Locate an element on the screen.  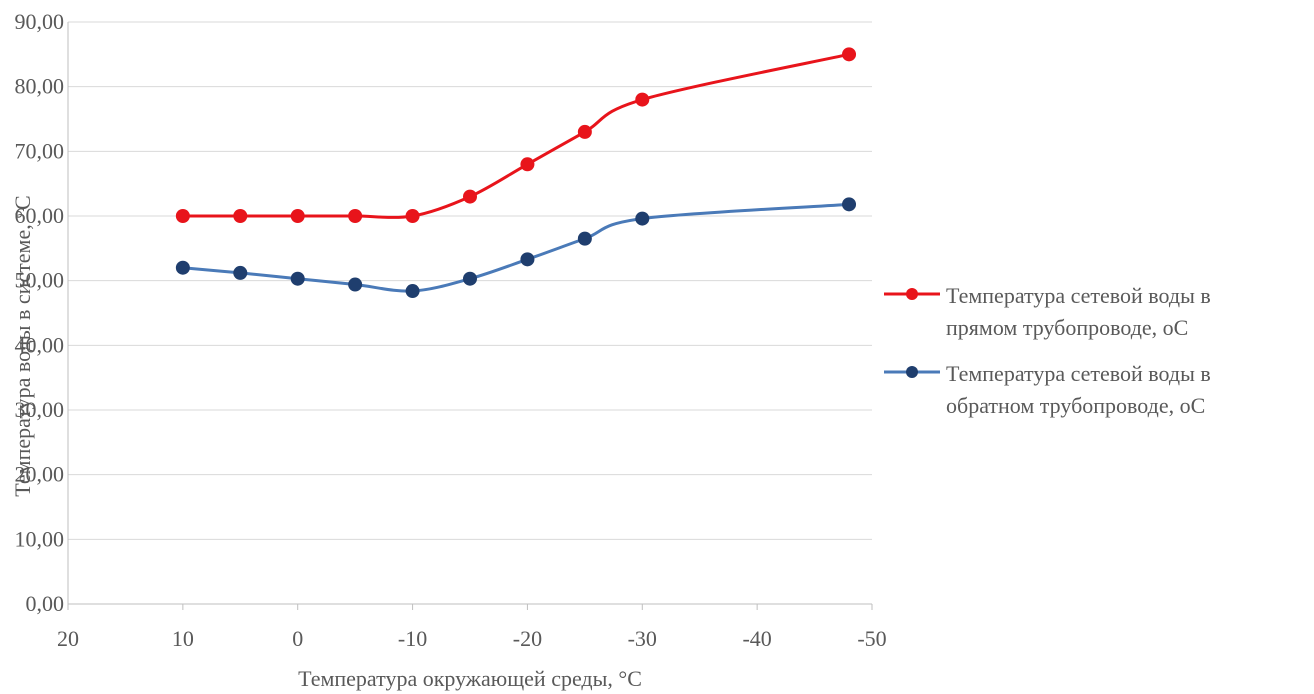
legend-label-supply-line2: прямом трубопроводе, оС is located at coordinates (1067, 327).